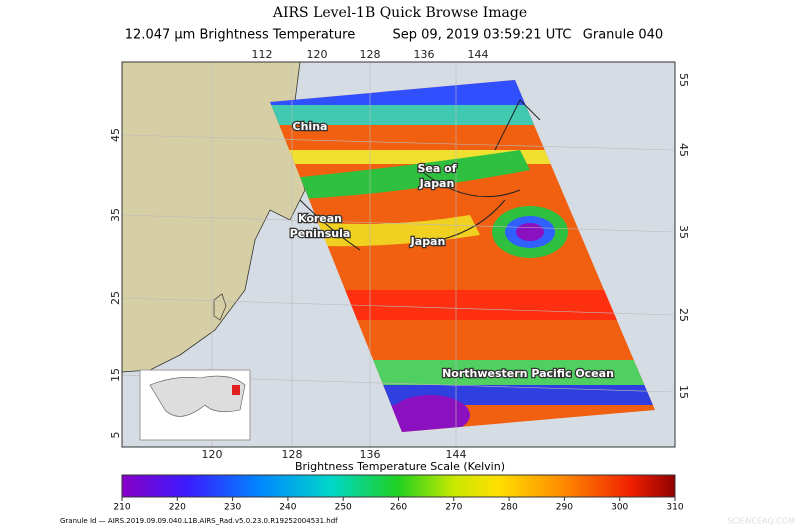 The width and height of the screenshot is (800, 530). What do you see at coordinates (121, 508) in the screenshot?
I see `colorbar-tick-label: 210` at bounding box center [121, 508].